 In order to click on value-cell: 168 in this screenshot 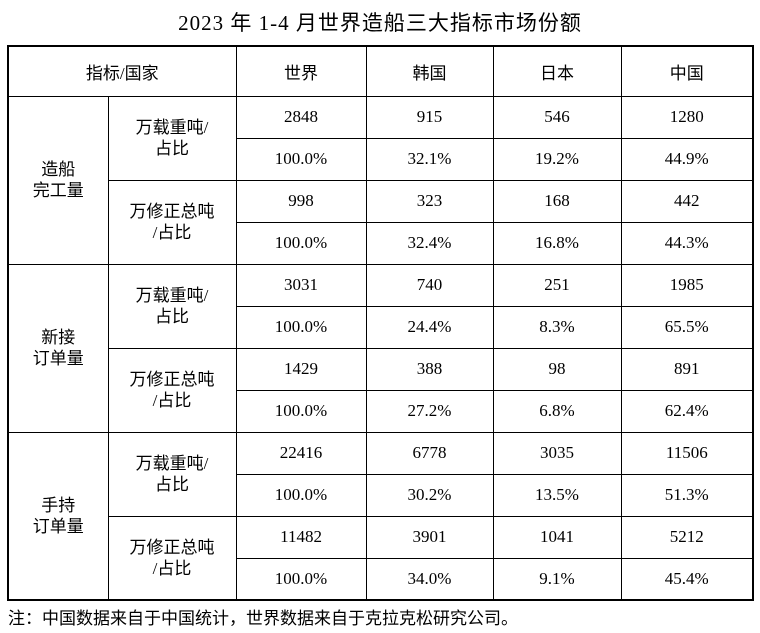, I will do `click(557, 201)`.